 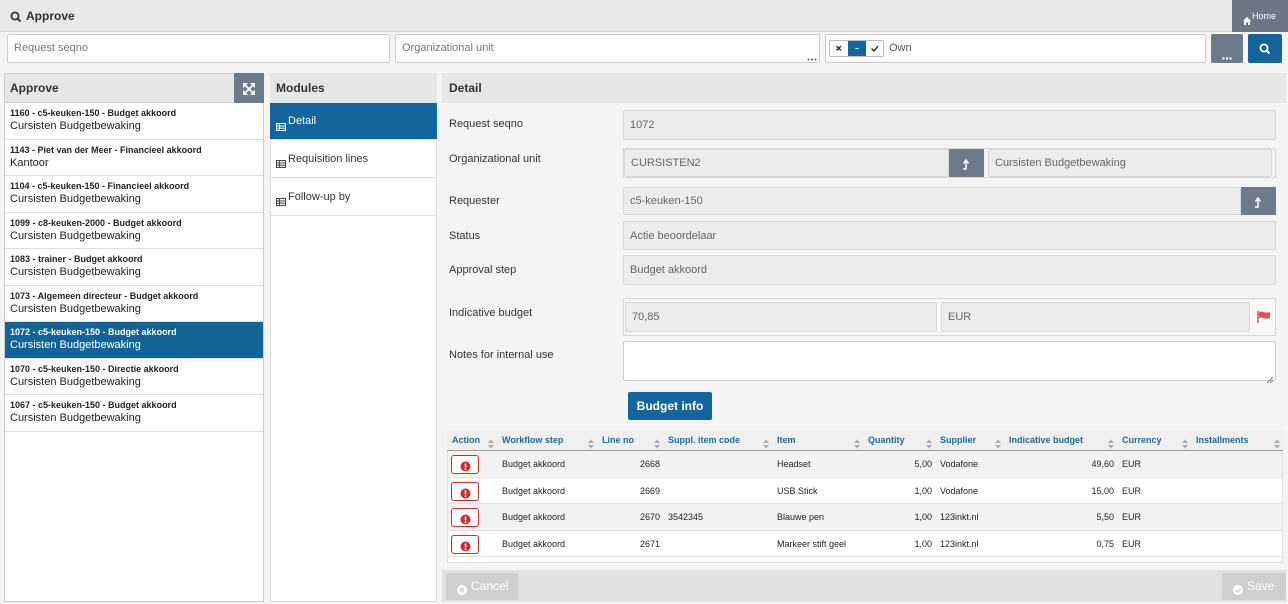 I want to click on module-item: Follow-up by, so click(x=353, y=197).